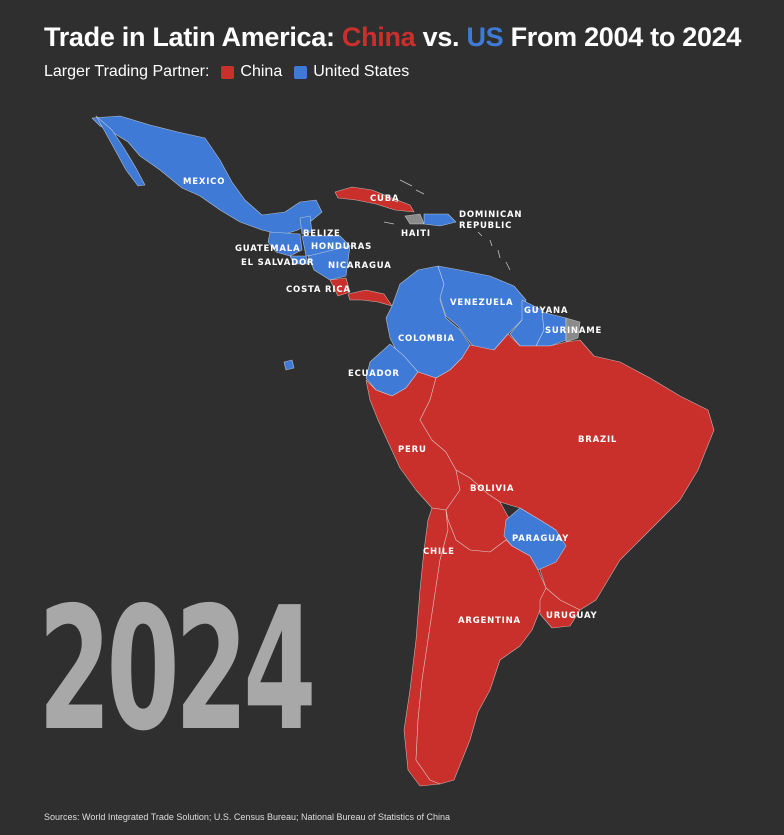  I want to click on islands-galapagos, so click(289, 365).